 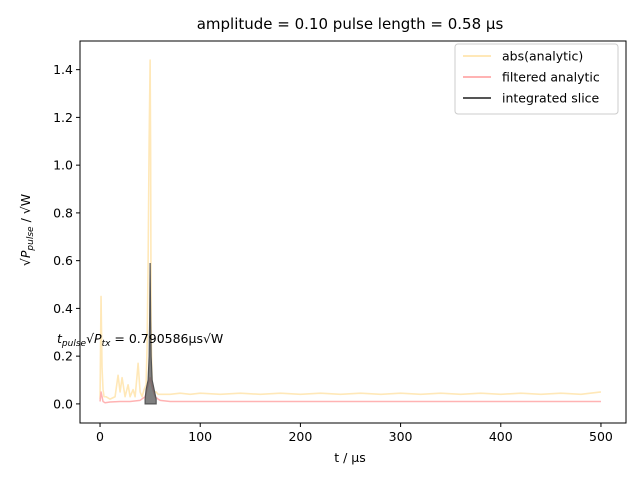 I want to click on chart-title: amplitude = 0.10 pulse length = 0.58 µs, so click(x=350, y=24).